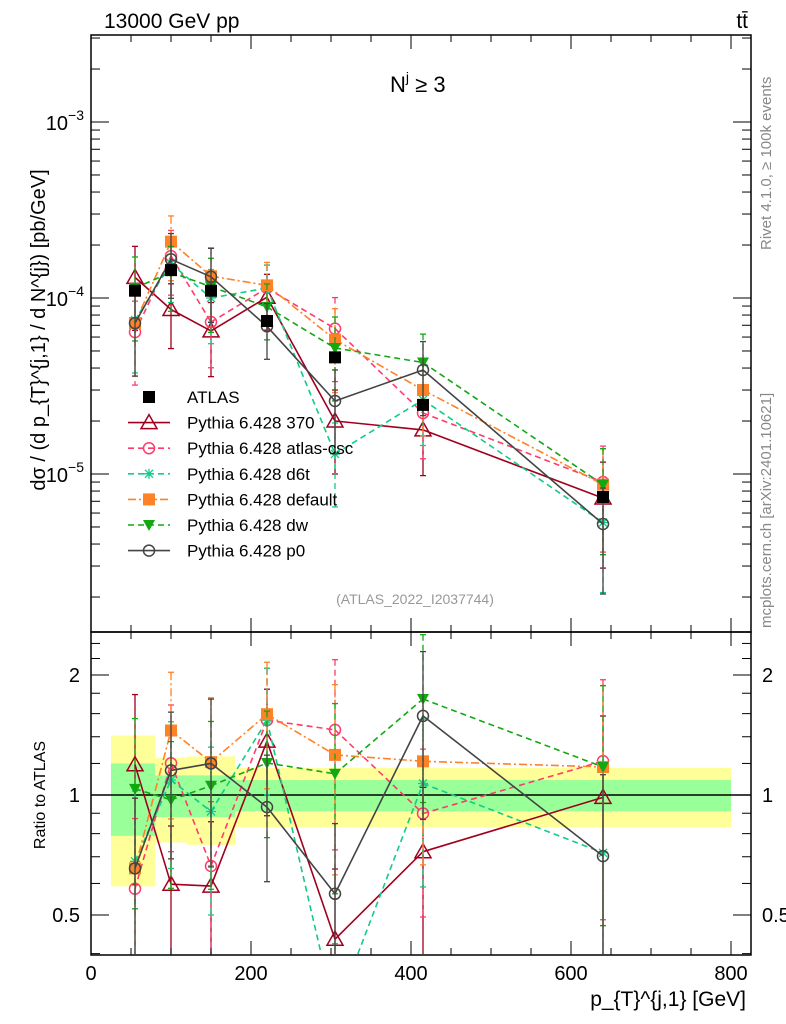 This screenshot has height=1024, width=786. Describe the element at coordinates (90, 974) in the screenshot. I see `x-tick-label: 0` at that location.